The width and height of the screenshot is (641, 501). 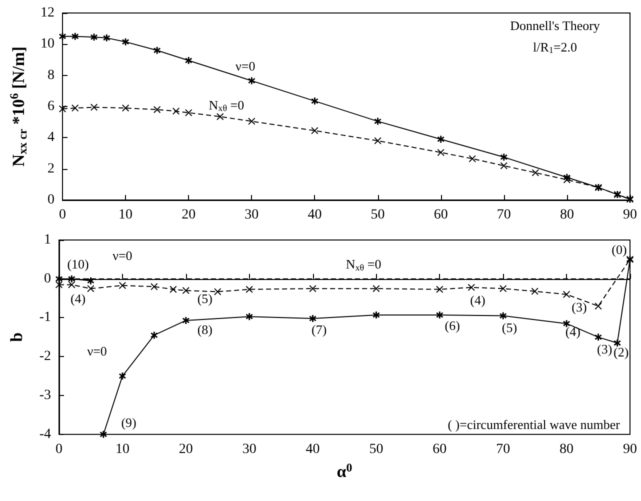 What do you see at coordinates (205, 329) in the screenshot?
I see `annotation: (8)` at bounding box center [205, 329].